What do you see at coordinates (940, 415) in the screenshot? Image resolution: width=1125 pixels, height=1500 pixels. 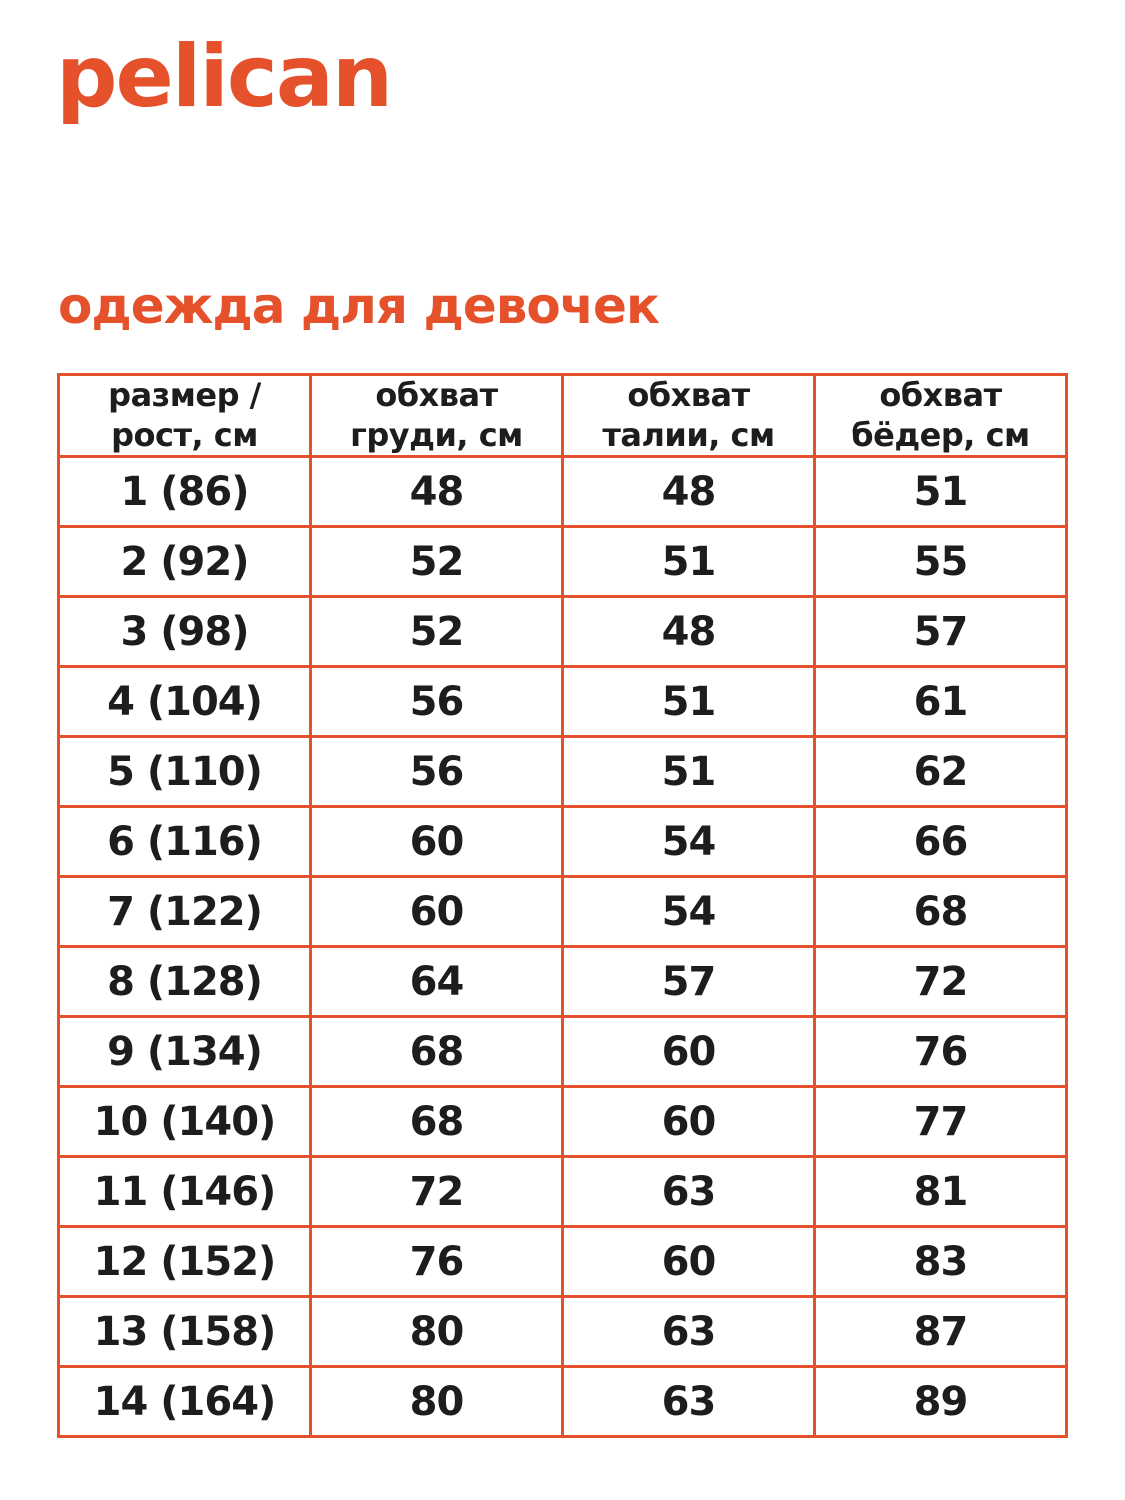 I see `column-header: обхват бёдер, см` at bounding box center [940, 415].